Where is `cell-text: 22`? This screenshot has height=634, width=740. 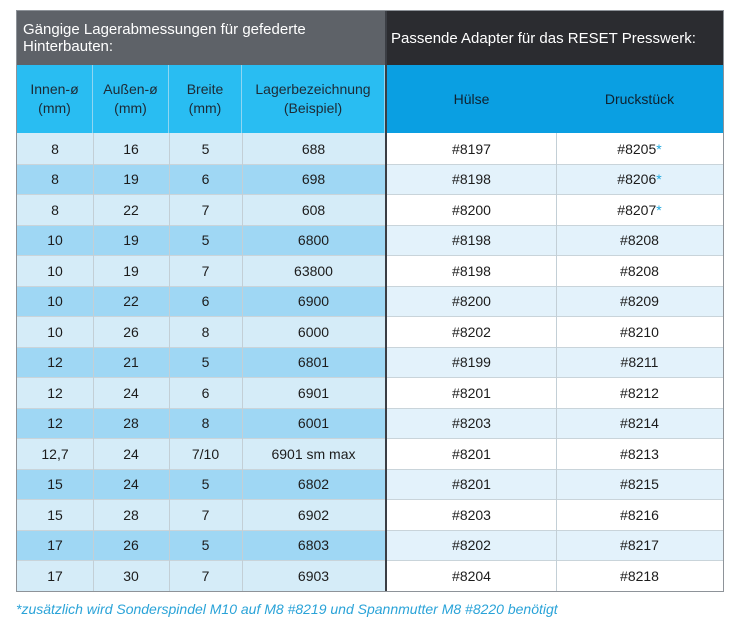 cell-text: 22 is located at coordinates (131, 209).